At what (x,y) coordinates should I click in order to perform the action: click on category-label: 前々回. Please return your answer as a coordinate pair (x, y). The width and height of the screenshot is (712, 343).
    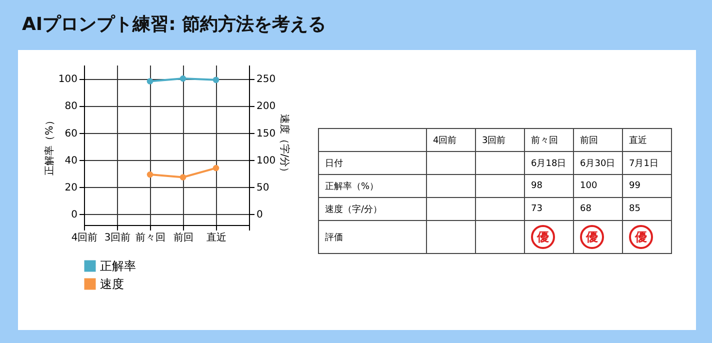
    Looking at the image, I should click on (549, 140).